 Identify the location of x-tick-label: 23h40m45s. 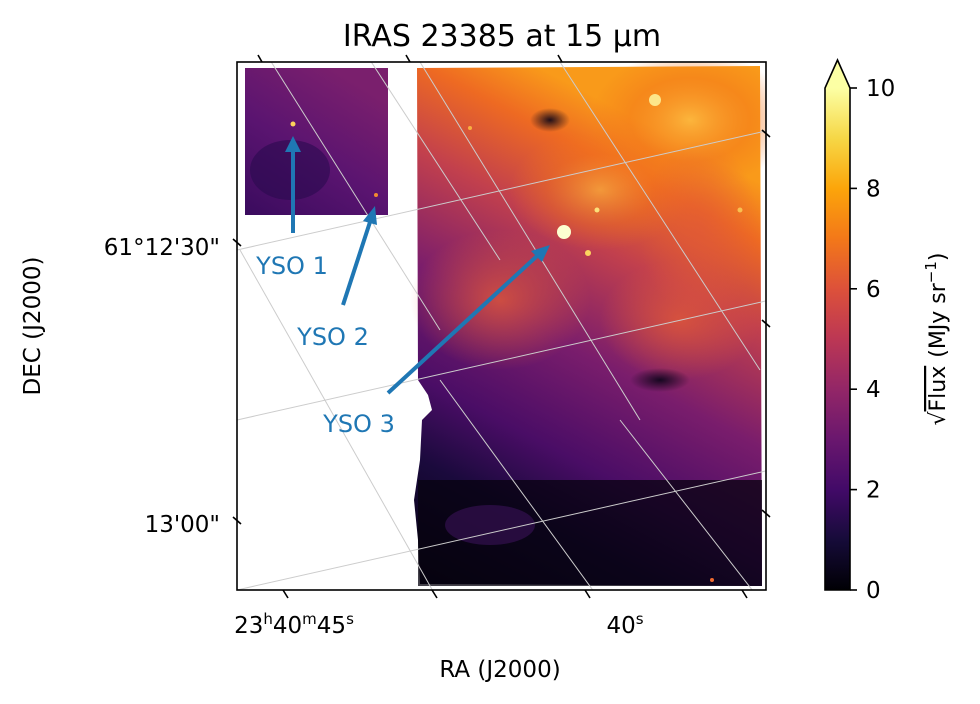
(294, 624).